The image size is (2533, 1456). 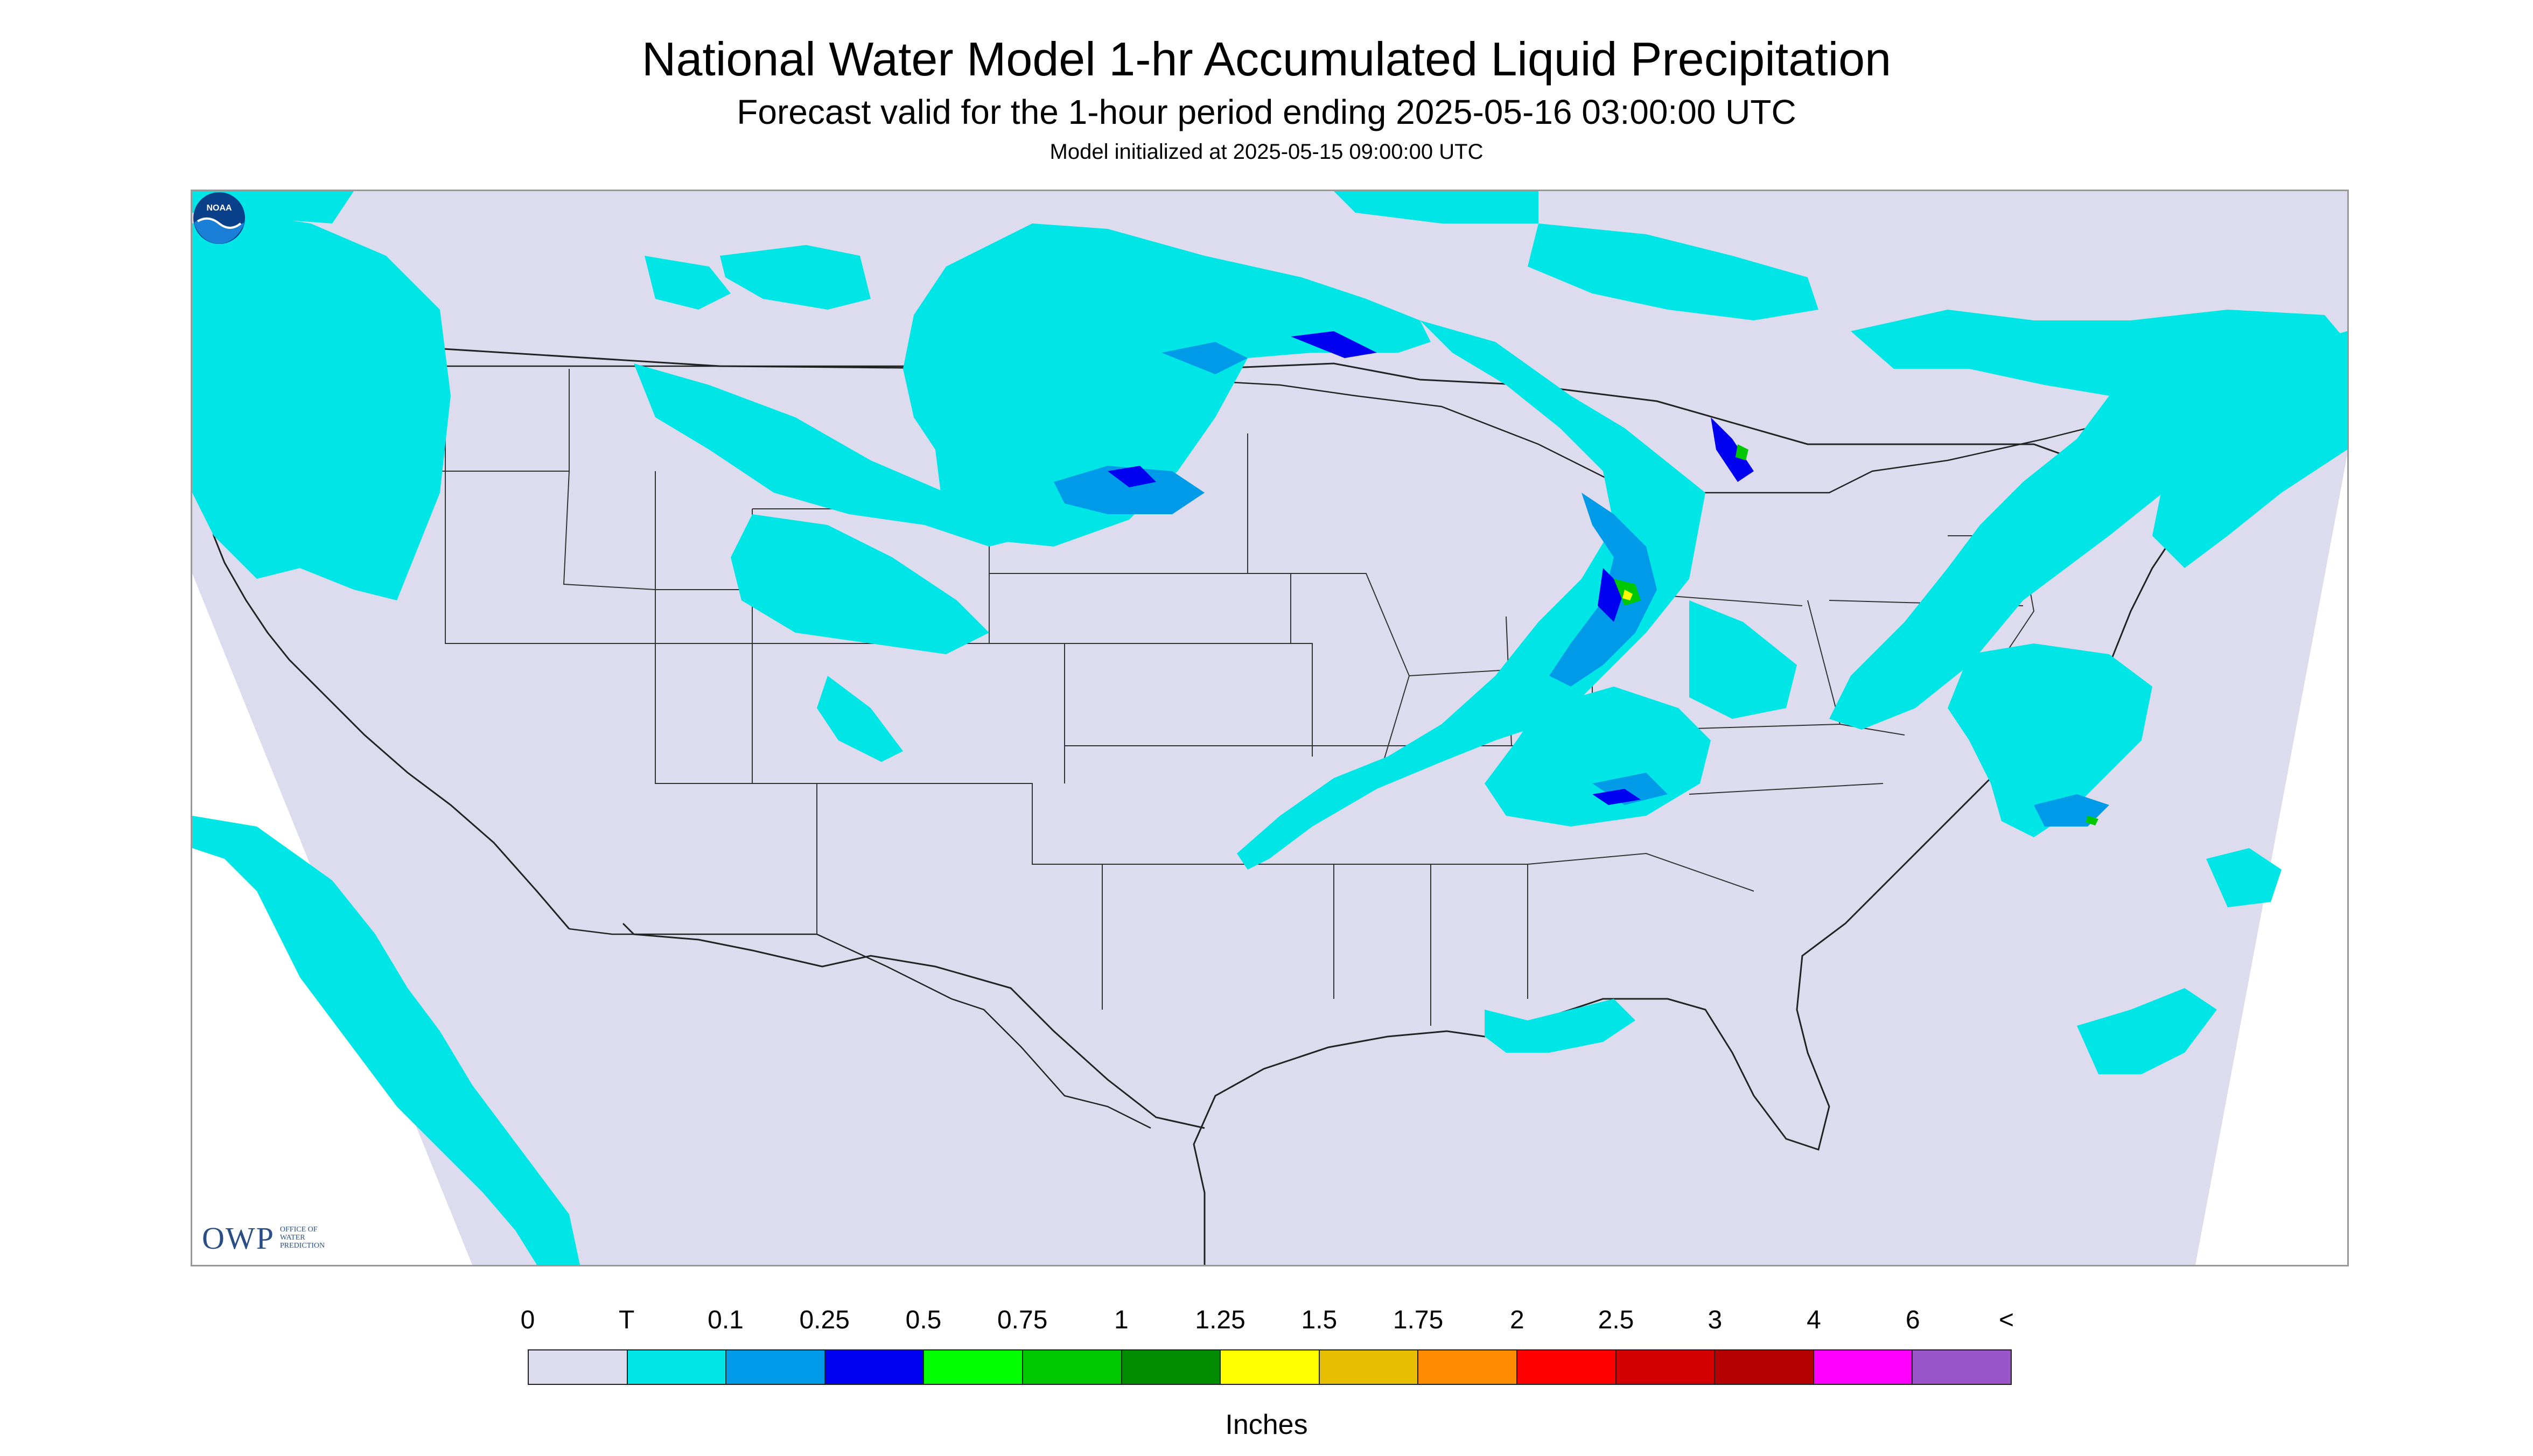 What do you see at coordinates (1220, 1320) in the screenshot?
I see `colorbar-label: 1.25` at bounding box center [1220, 1320].